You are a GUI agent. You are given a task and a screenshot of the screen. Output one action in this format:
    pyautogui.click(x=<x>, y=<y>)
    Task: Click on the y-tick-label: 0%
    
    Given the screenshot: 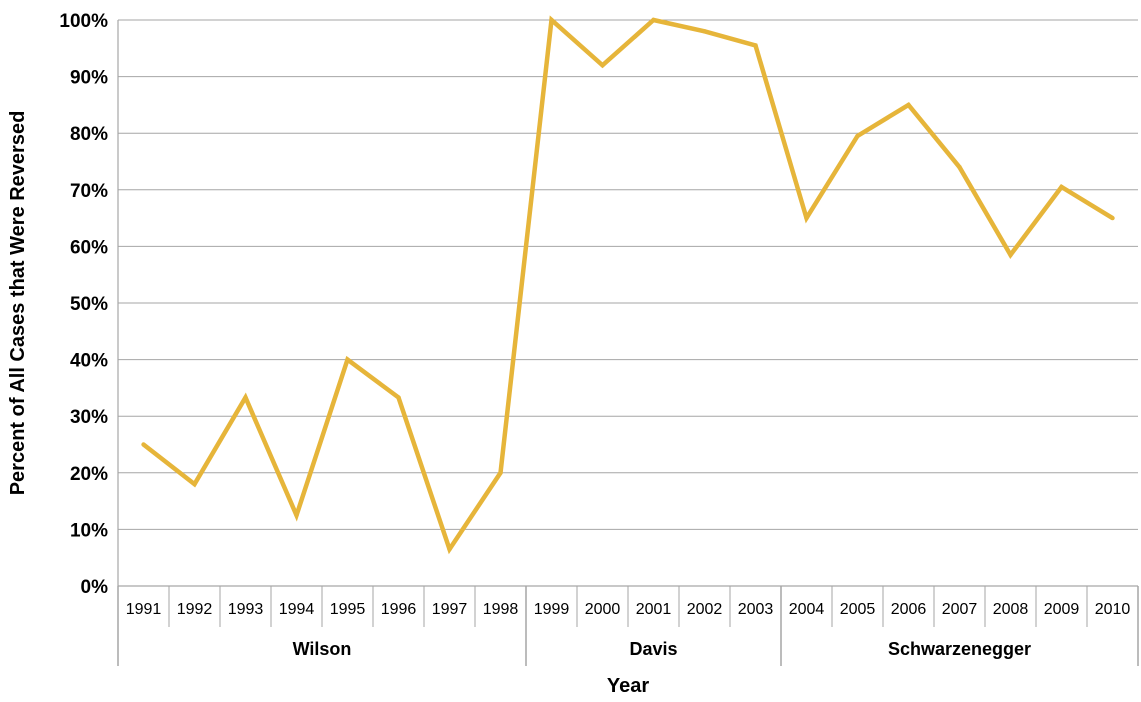 What is the action you would take?
    pyautogui.click(x=95, y=587)
    